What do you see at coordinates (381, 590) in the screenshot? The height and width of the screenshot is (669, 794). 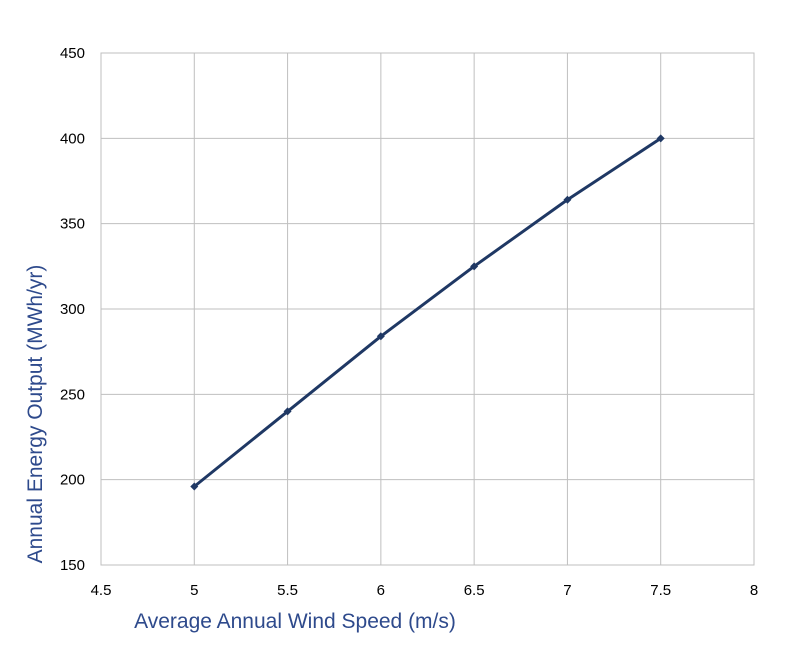 I see `x-tick-label: 6` at bounding box center [381, 590].